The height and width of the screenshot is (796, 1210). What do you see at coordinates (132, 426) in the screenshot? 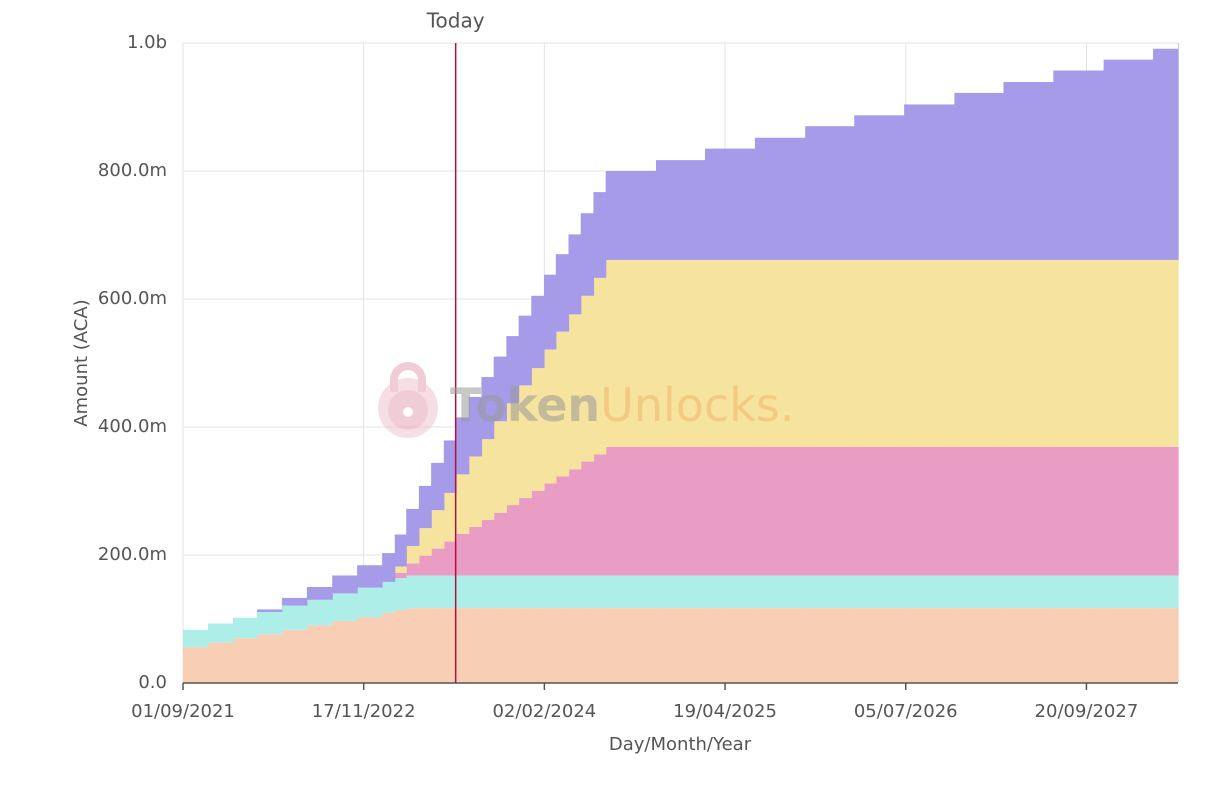
I see `y-tick-label: 400.0m` at bounding box center [132, 426].